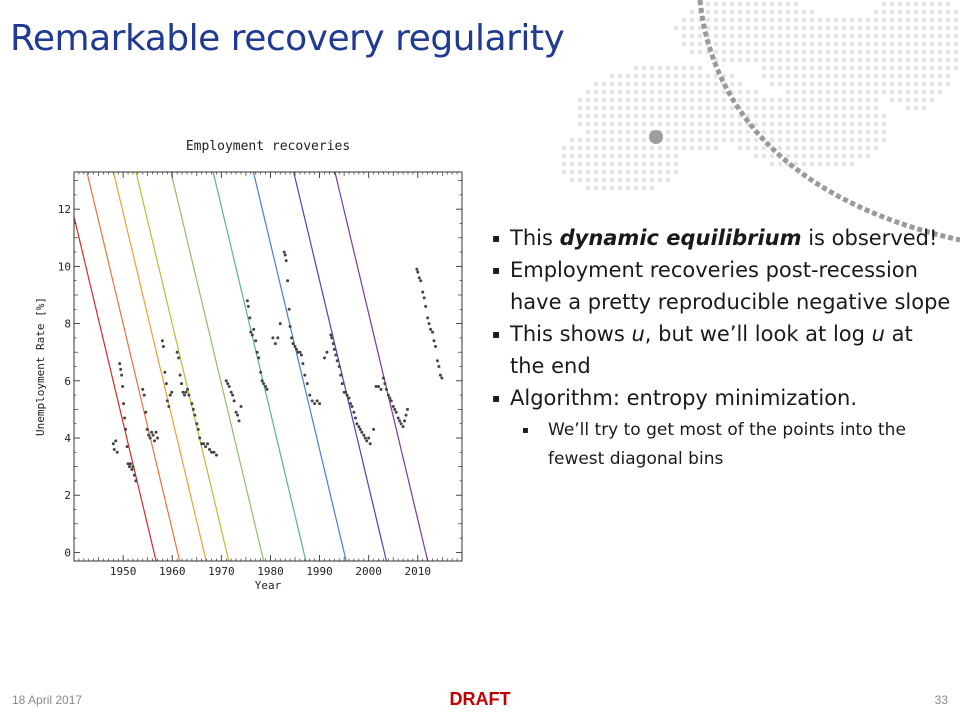 The image size is (960, 720). I want to click on decorative-dot-pattern, so click(760, 121).